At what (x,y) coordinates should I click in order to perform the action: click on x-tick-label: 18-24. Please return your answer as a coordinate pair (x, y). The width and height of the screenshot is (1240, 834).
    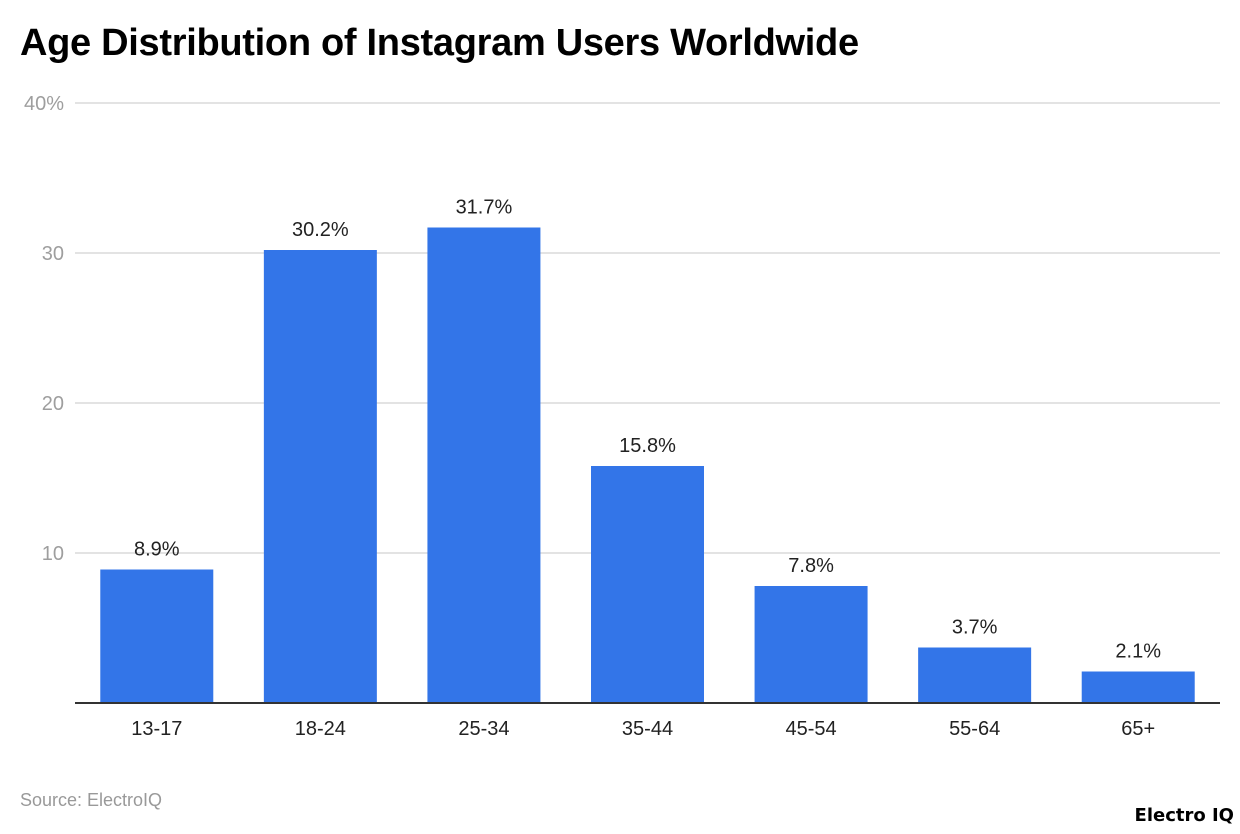
    Looking at the image, I should click on (320, 729).